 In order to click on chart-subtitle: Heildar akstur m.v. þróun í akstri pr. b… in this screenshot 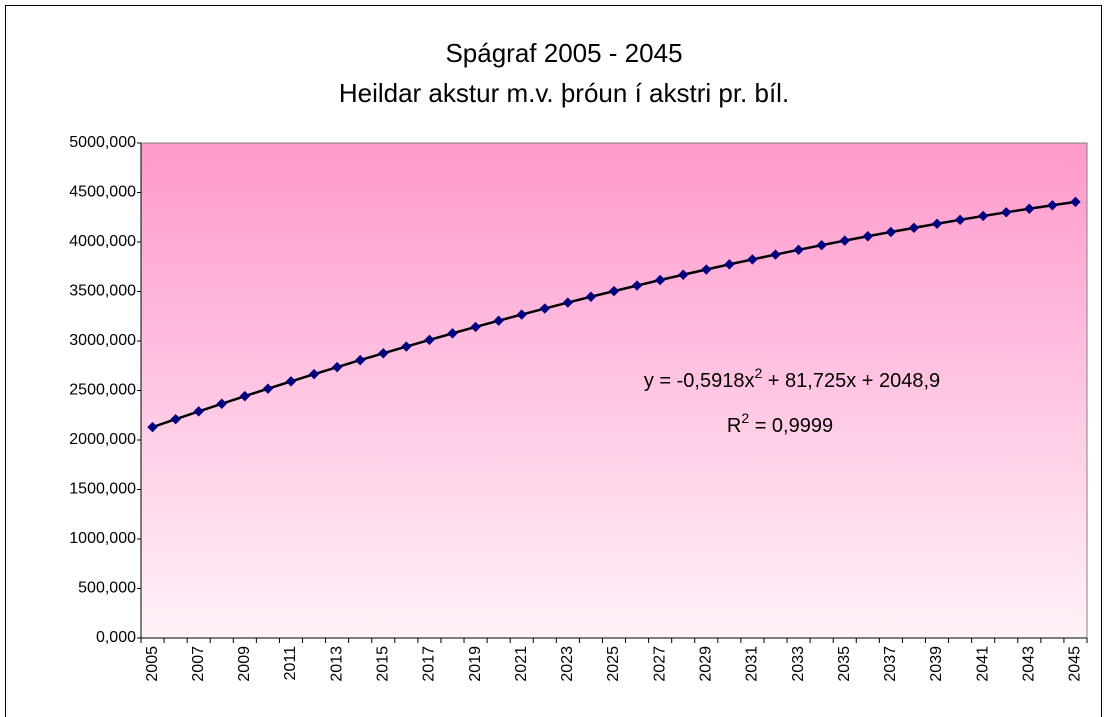, I will do `click(564, 93)`.